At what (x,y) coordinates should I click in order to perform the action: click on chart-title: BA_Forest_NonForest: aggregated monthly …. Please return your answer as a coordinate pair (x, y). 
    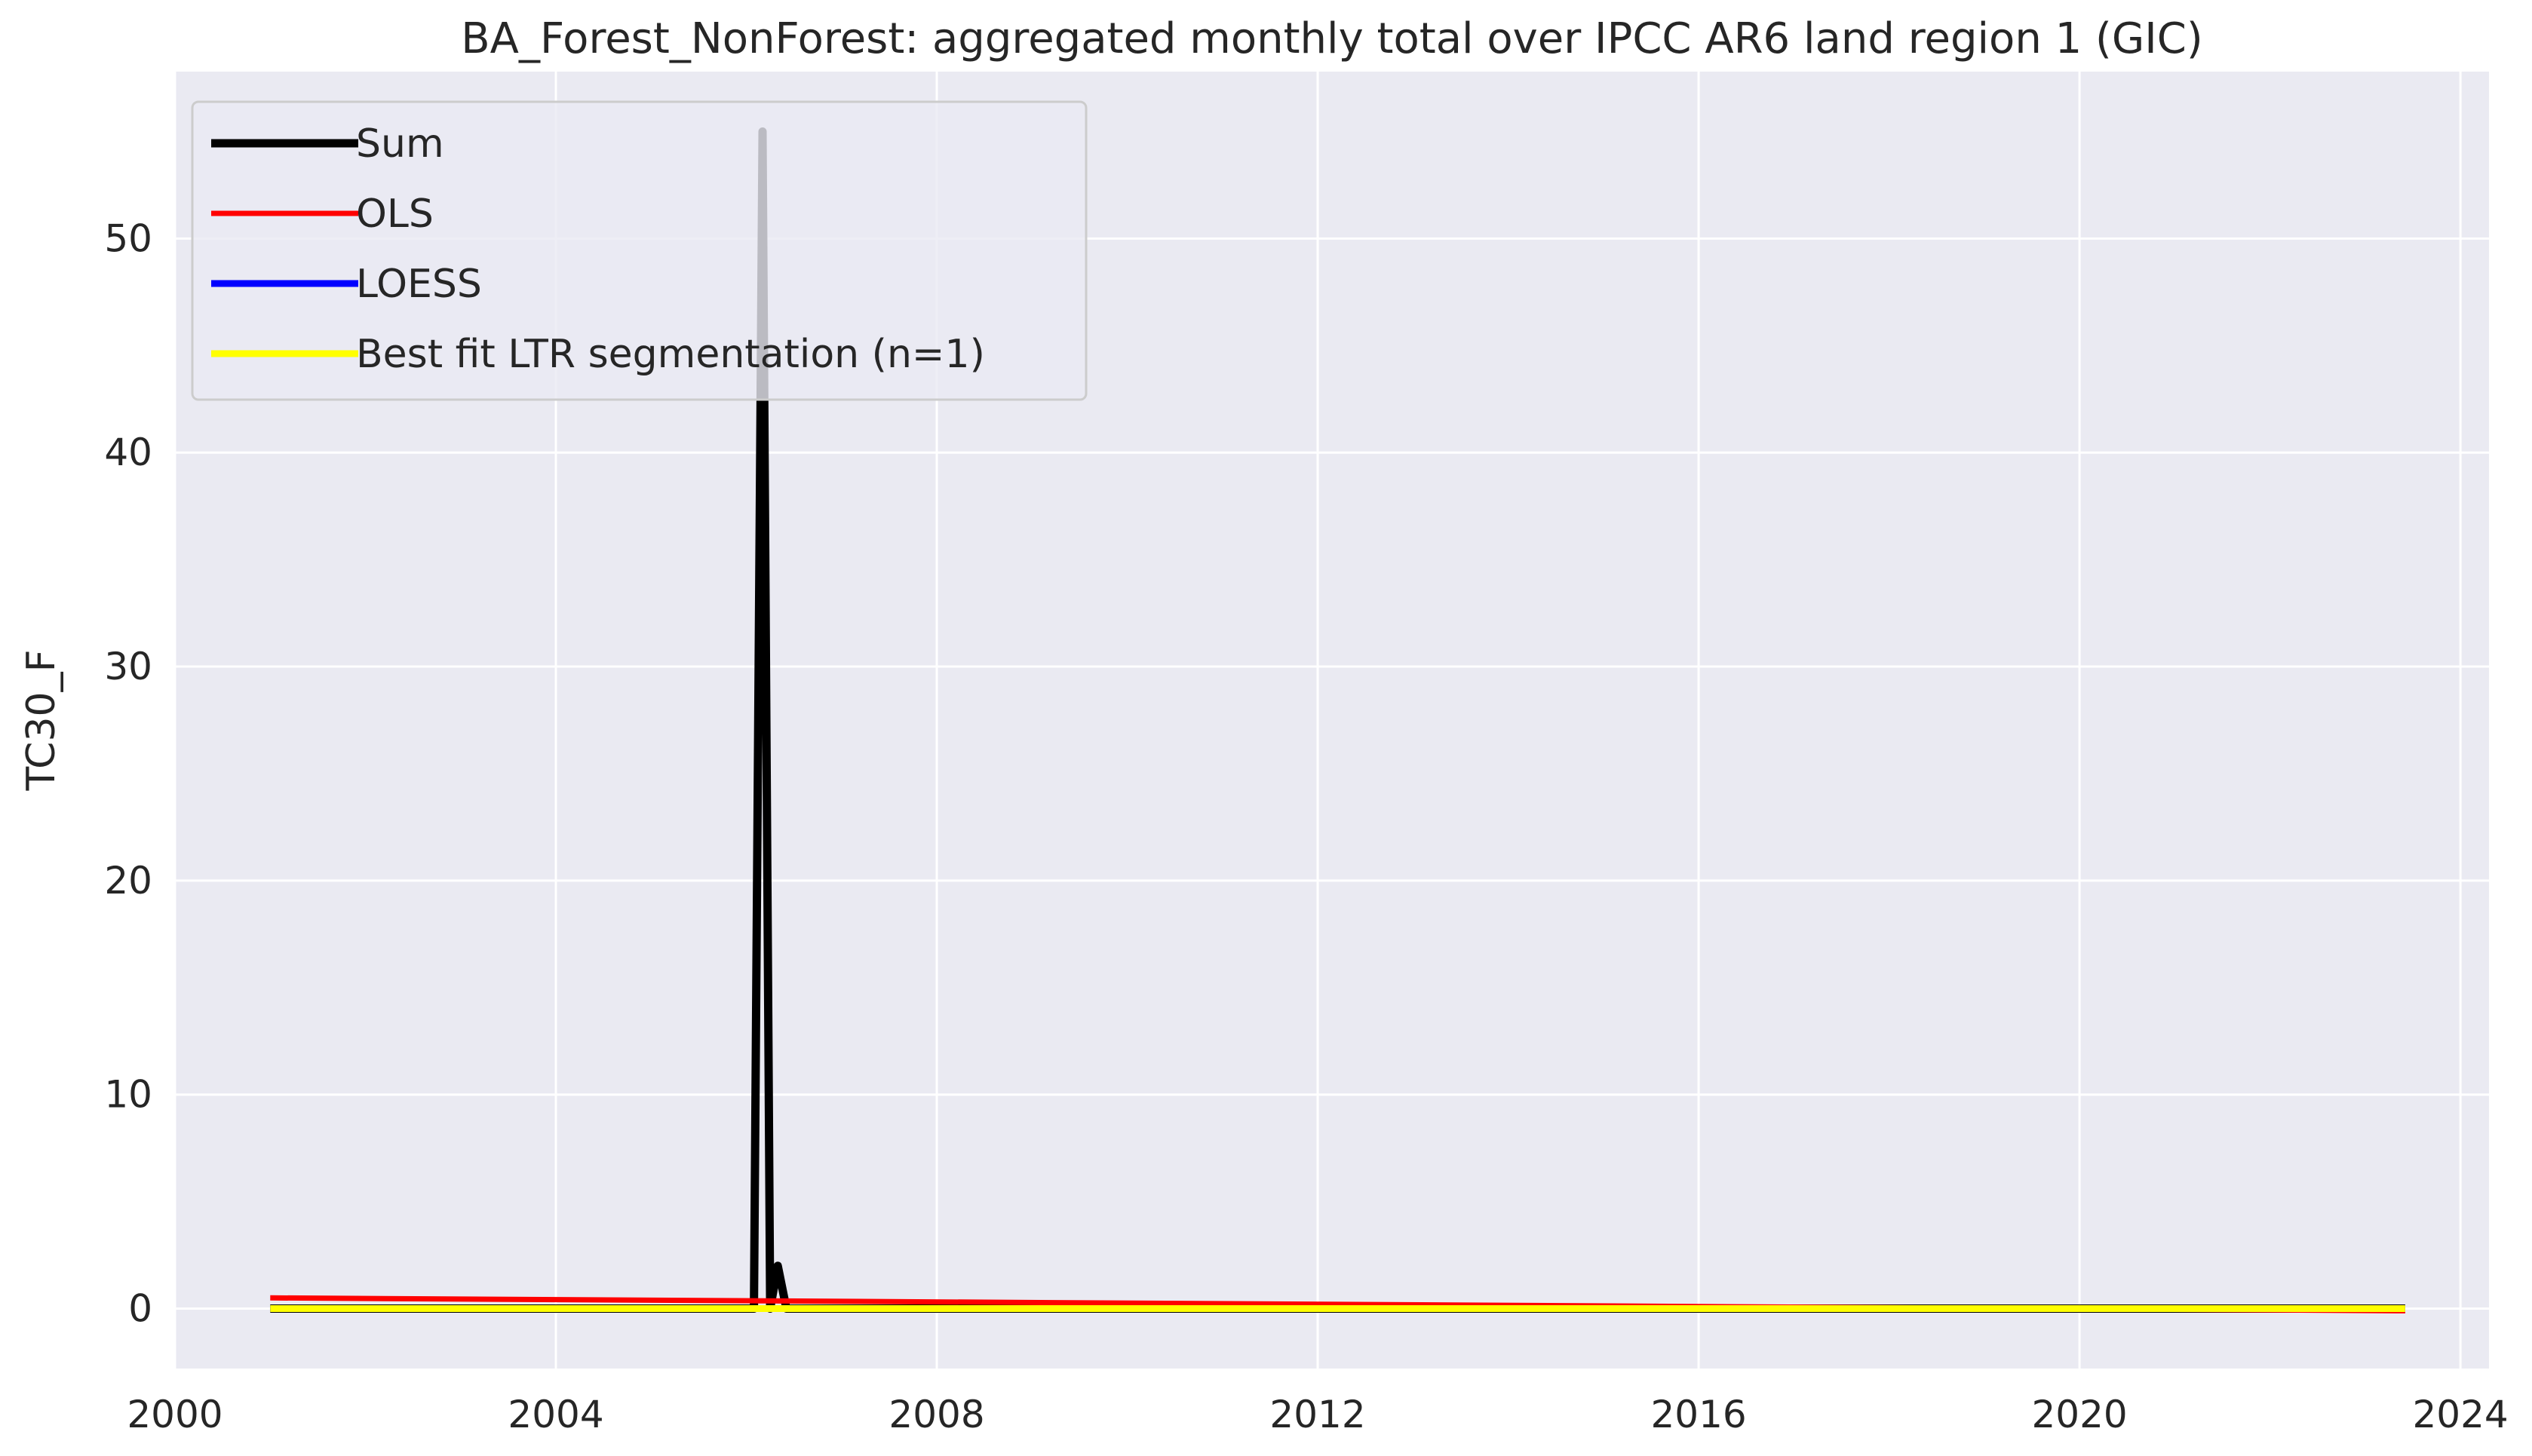
    Looking at the image, I should click on (1332, 38).